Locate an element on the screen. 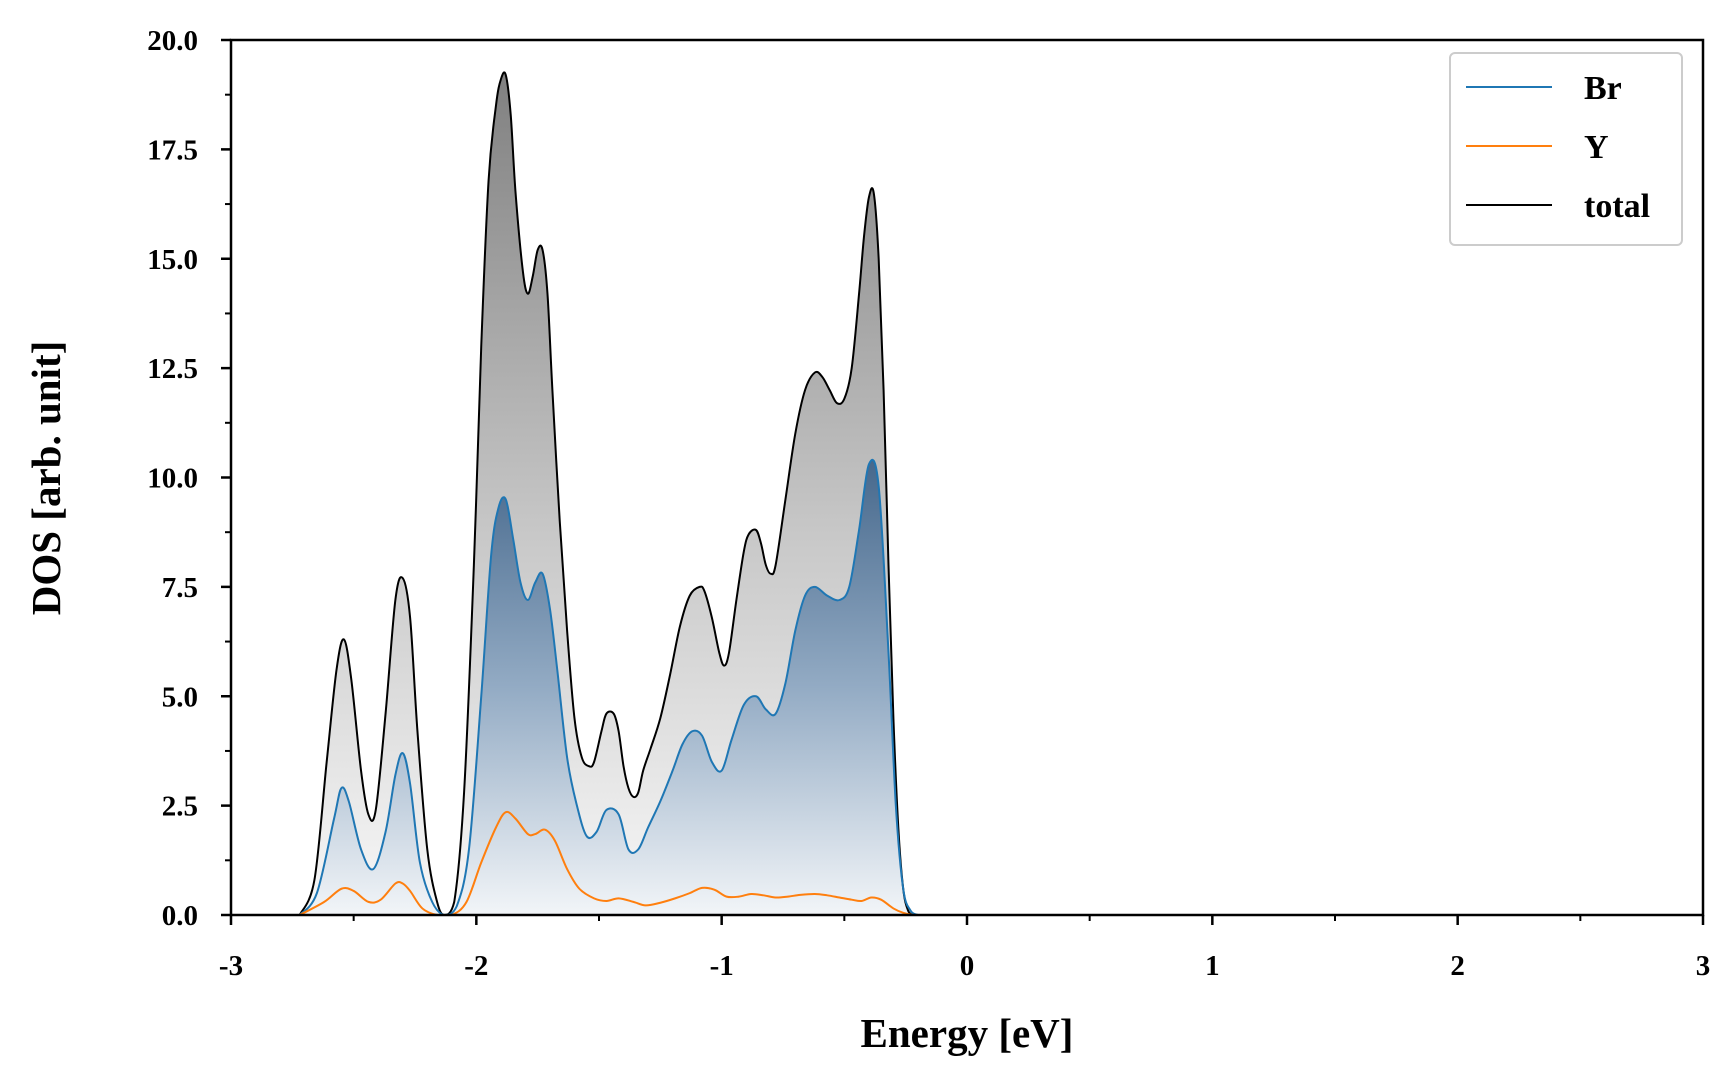  y-tick-label: 10.0 is located at coordinates (172, 479).